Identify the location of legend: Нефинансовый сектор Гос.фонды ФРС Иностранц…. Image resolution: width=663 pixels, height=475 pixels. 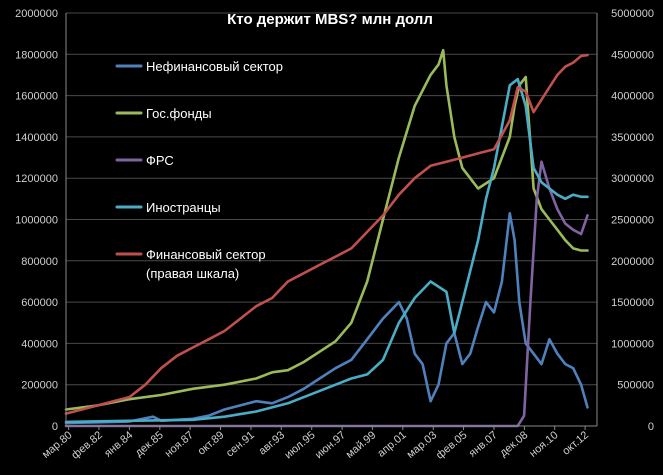
(199, 170).